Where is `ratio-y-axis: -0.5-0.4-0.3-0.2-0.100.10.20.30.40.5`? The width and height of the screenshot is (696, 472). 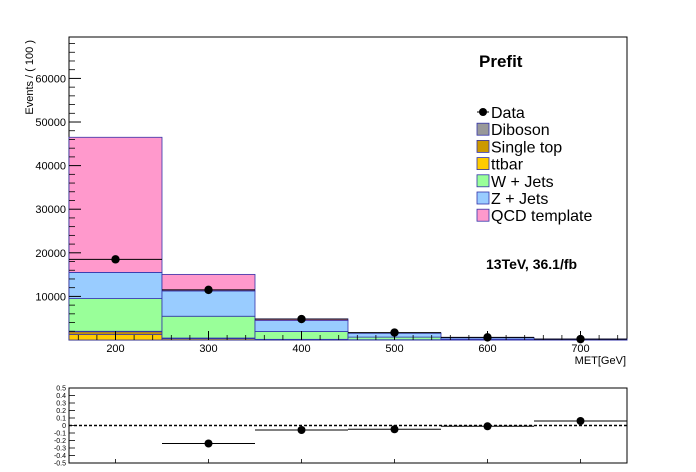
ratio-y-axis: -0.5-0.4-0.3-0.2-0.100.10.20.30.40.5 is located at coordinates (64, 427).